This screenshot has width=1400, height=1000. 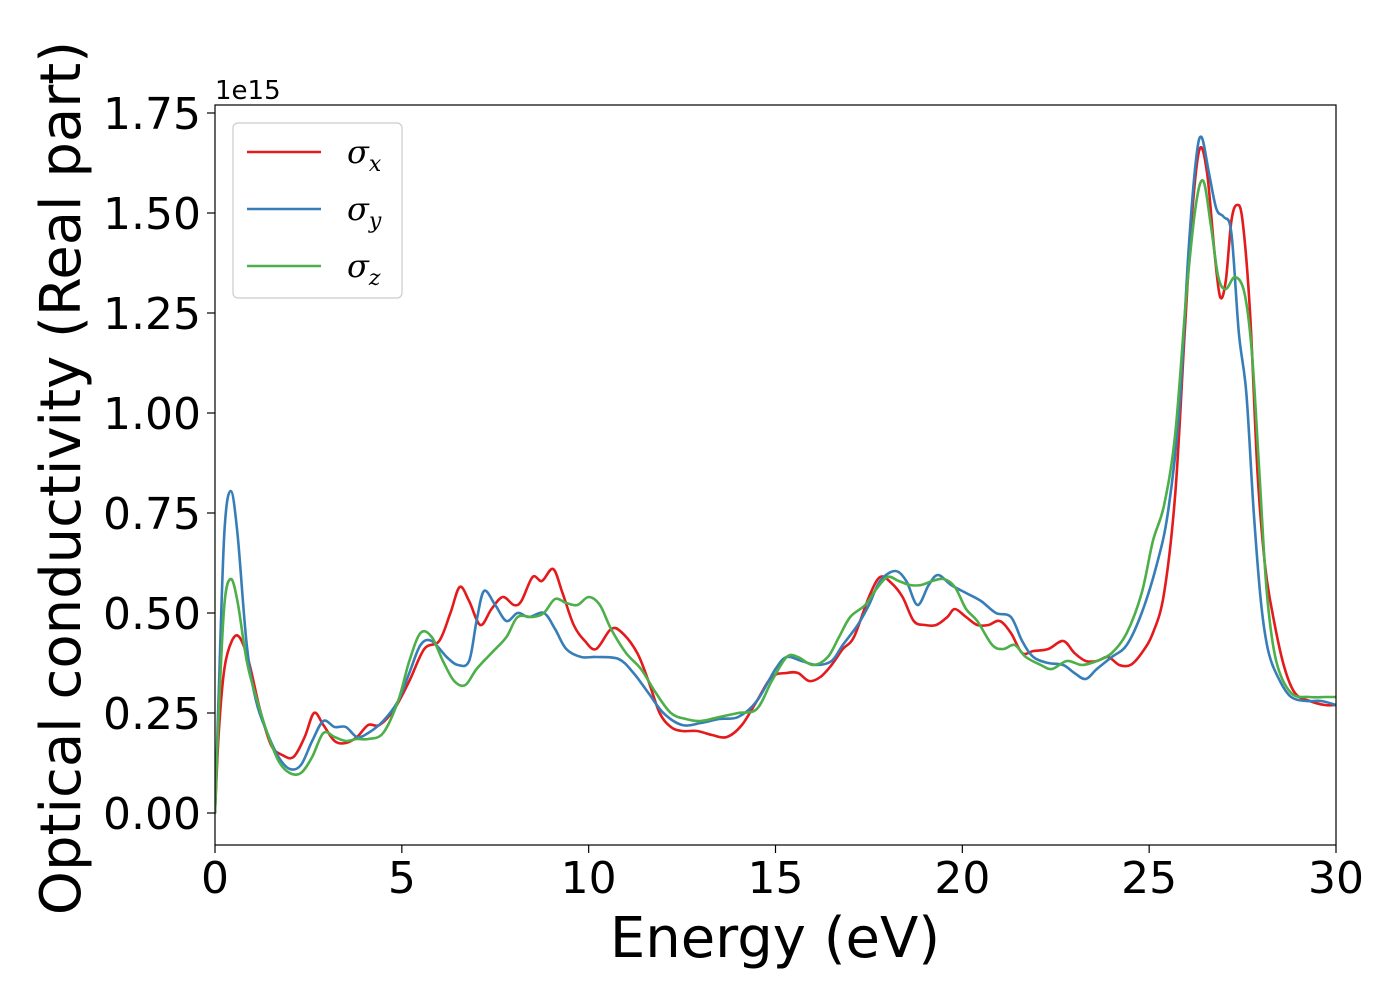 I want to click on y-tick-label: 1.25, so click(x=152, y=314).